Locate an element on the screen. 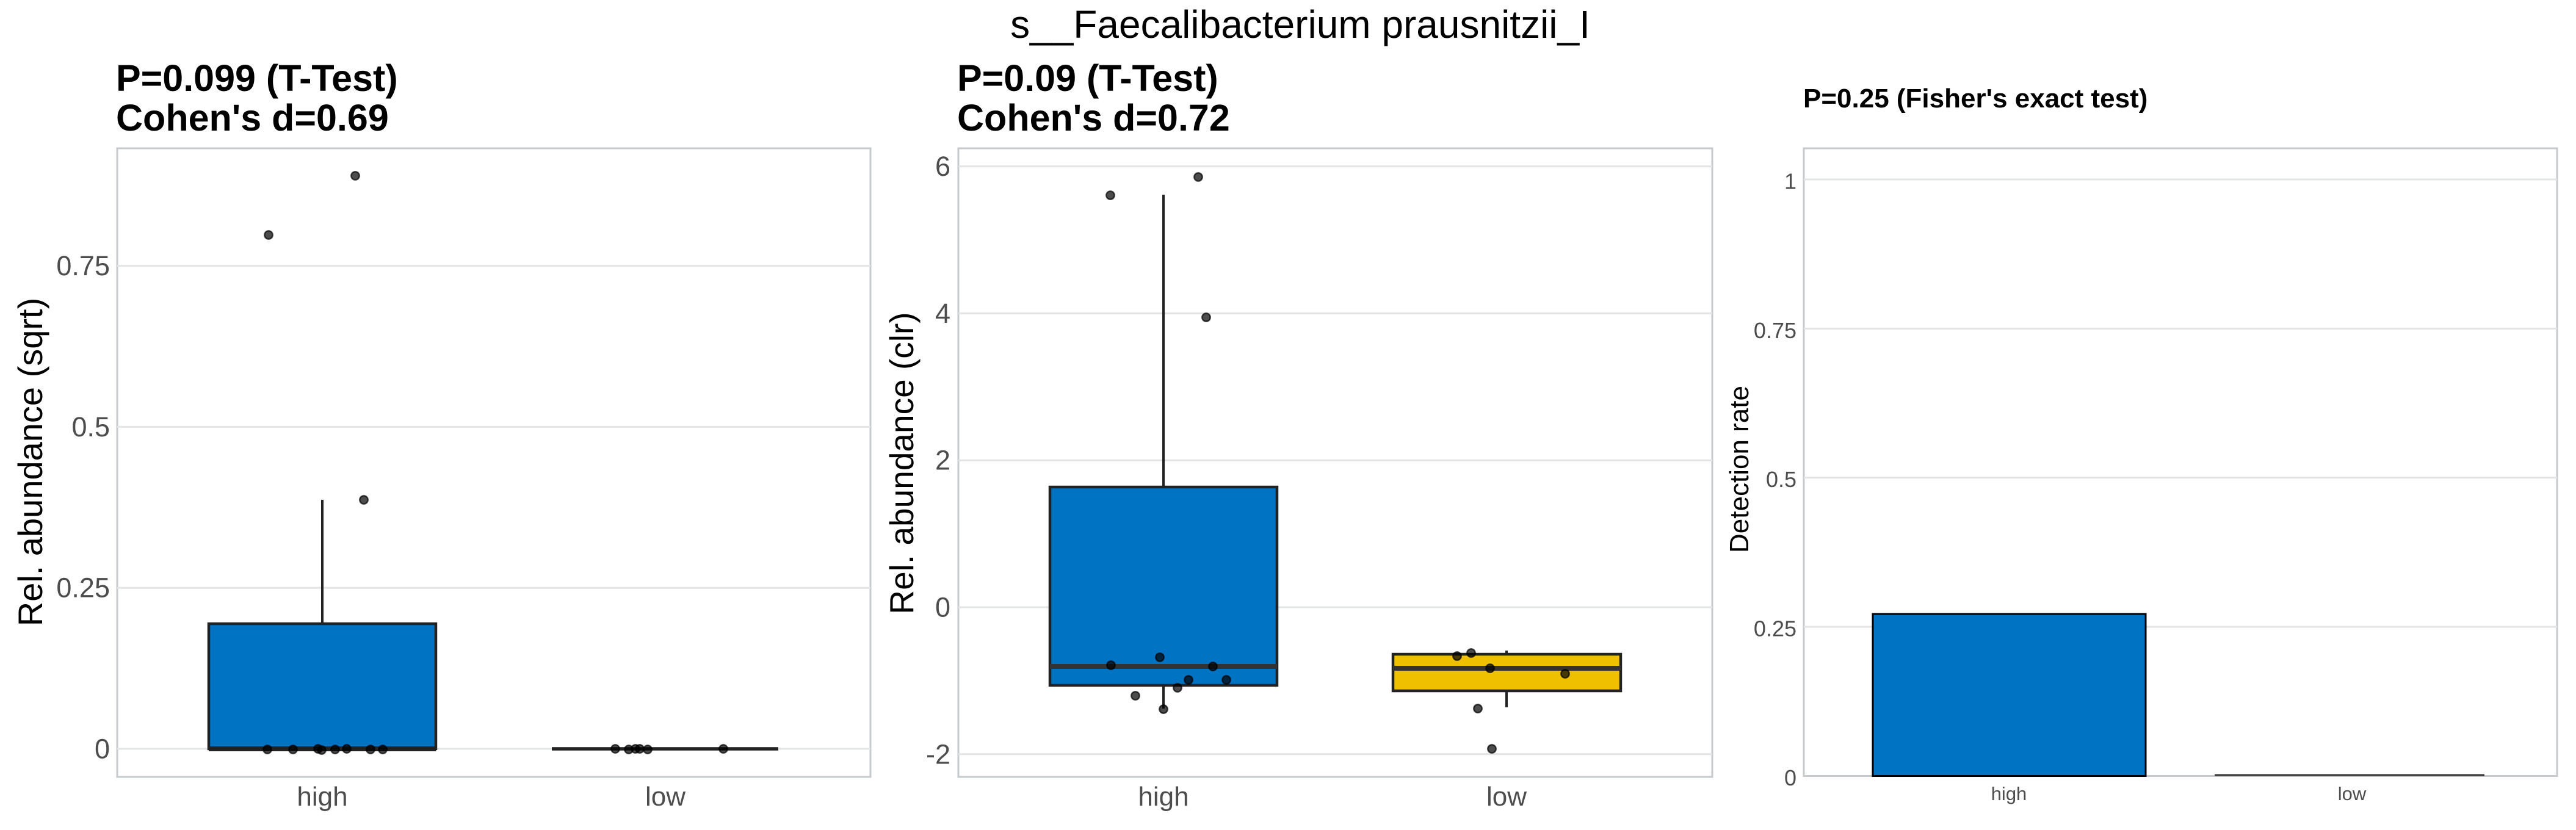 The width and height of the screenshot is (2576, 830). svg-text:s__Faecalibacterium prausnitzi: s__Faecalibacterium prausnitzii_I is located at coordinates (1300, 24).